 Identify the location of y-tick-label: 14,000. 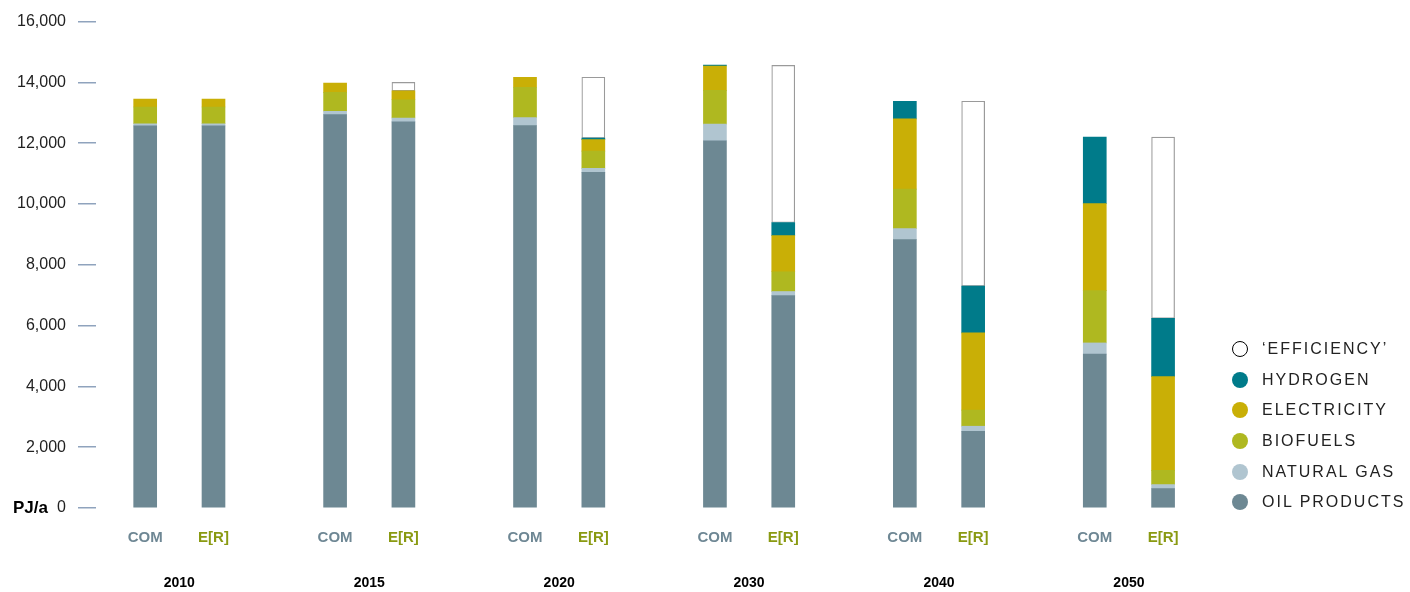
(42, 81).